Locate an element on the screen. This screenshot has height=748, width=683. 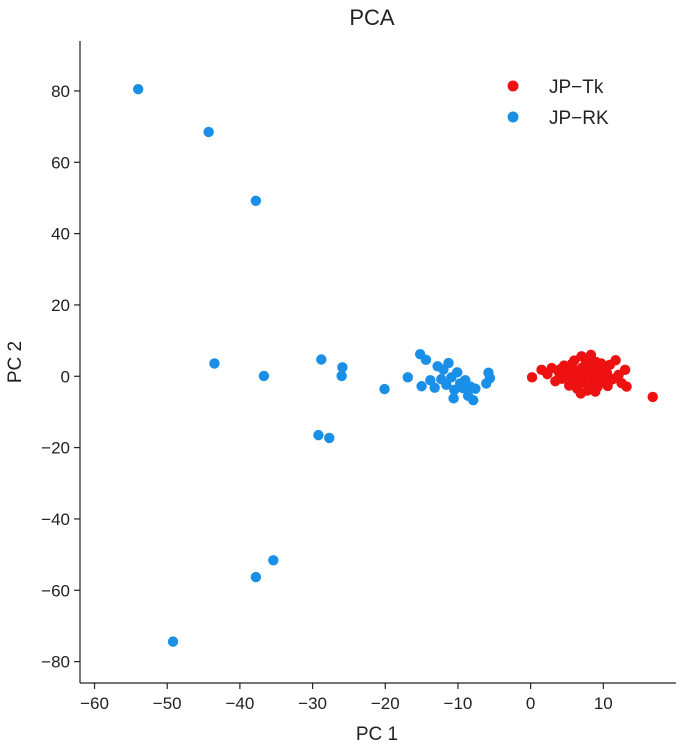
x-tick-label: −50 is located at coordinates (167, 703).